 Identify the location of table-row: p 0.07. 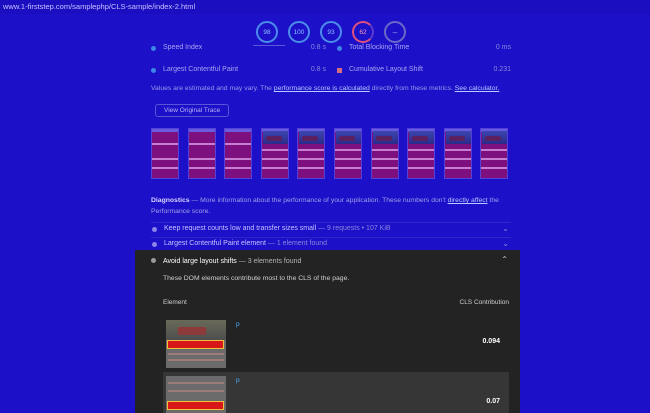
(336, 392).